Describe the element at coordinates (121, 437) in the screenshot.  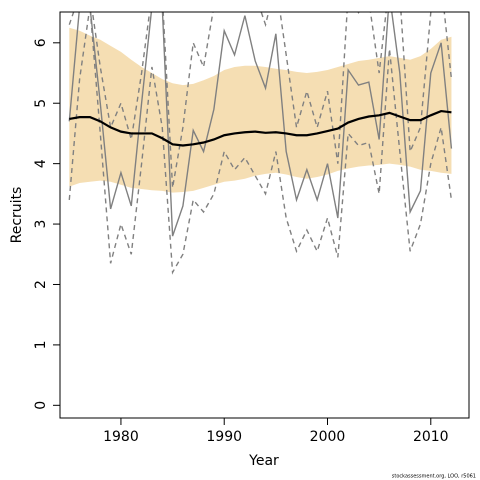
I see `x-tick-label: 1980` at that location.